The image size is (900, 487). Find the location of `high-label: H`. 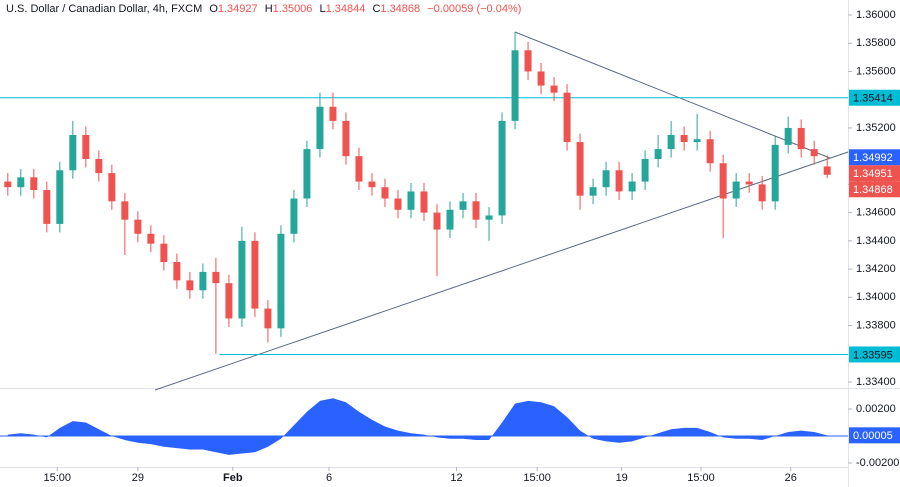

high-label: H is located at coordinates (269, 9).